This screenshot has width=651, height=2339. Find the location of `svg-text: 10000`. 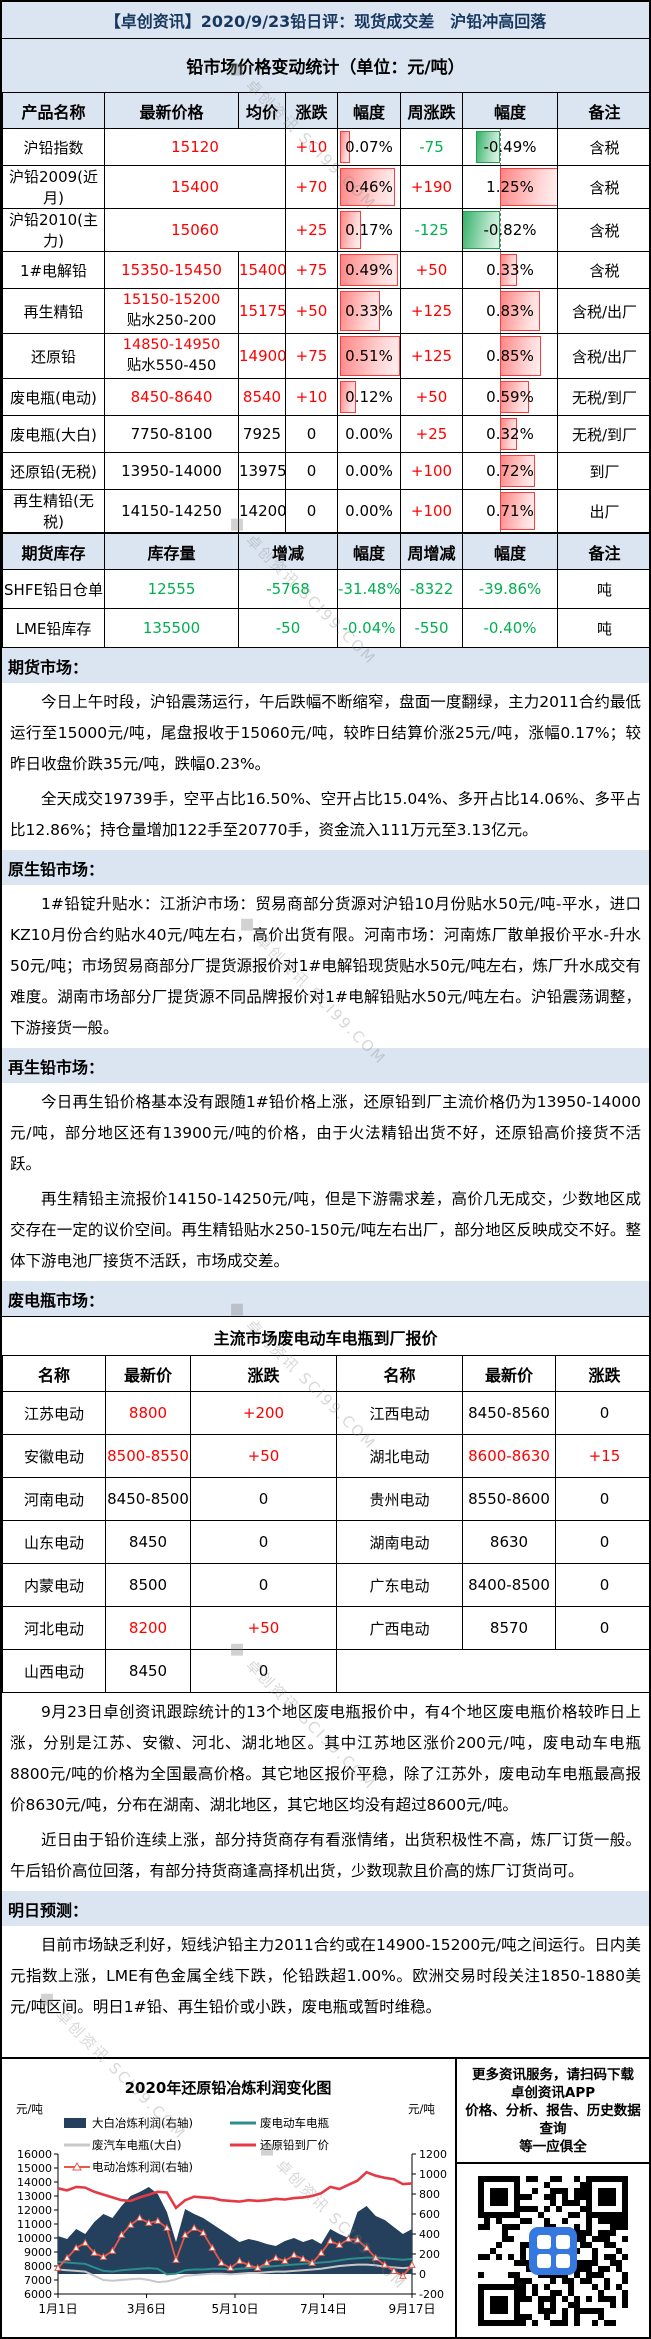

svg-text: 10000 is located at coordinates (34, 2238).